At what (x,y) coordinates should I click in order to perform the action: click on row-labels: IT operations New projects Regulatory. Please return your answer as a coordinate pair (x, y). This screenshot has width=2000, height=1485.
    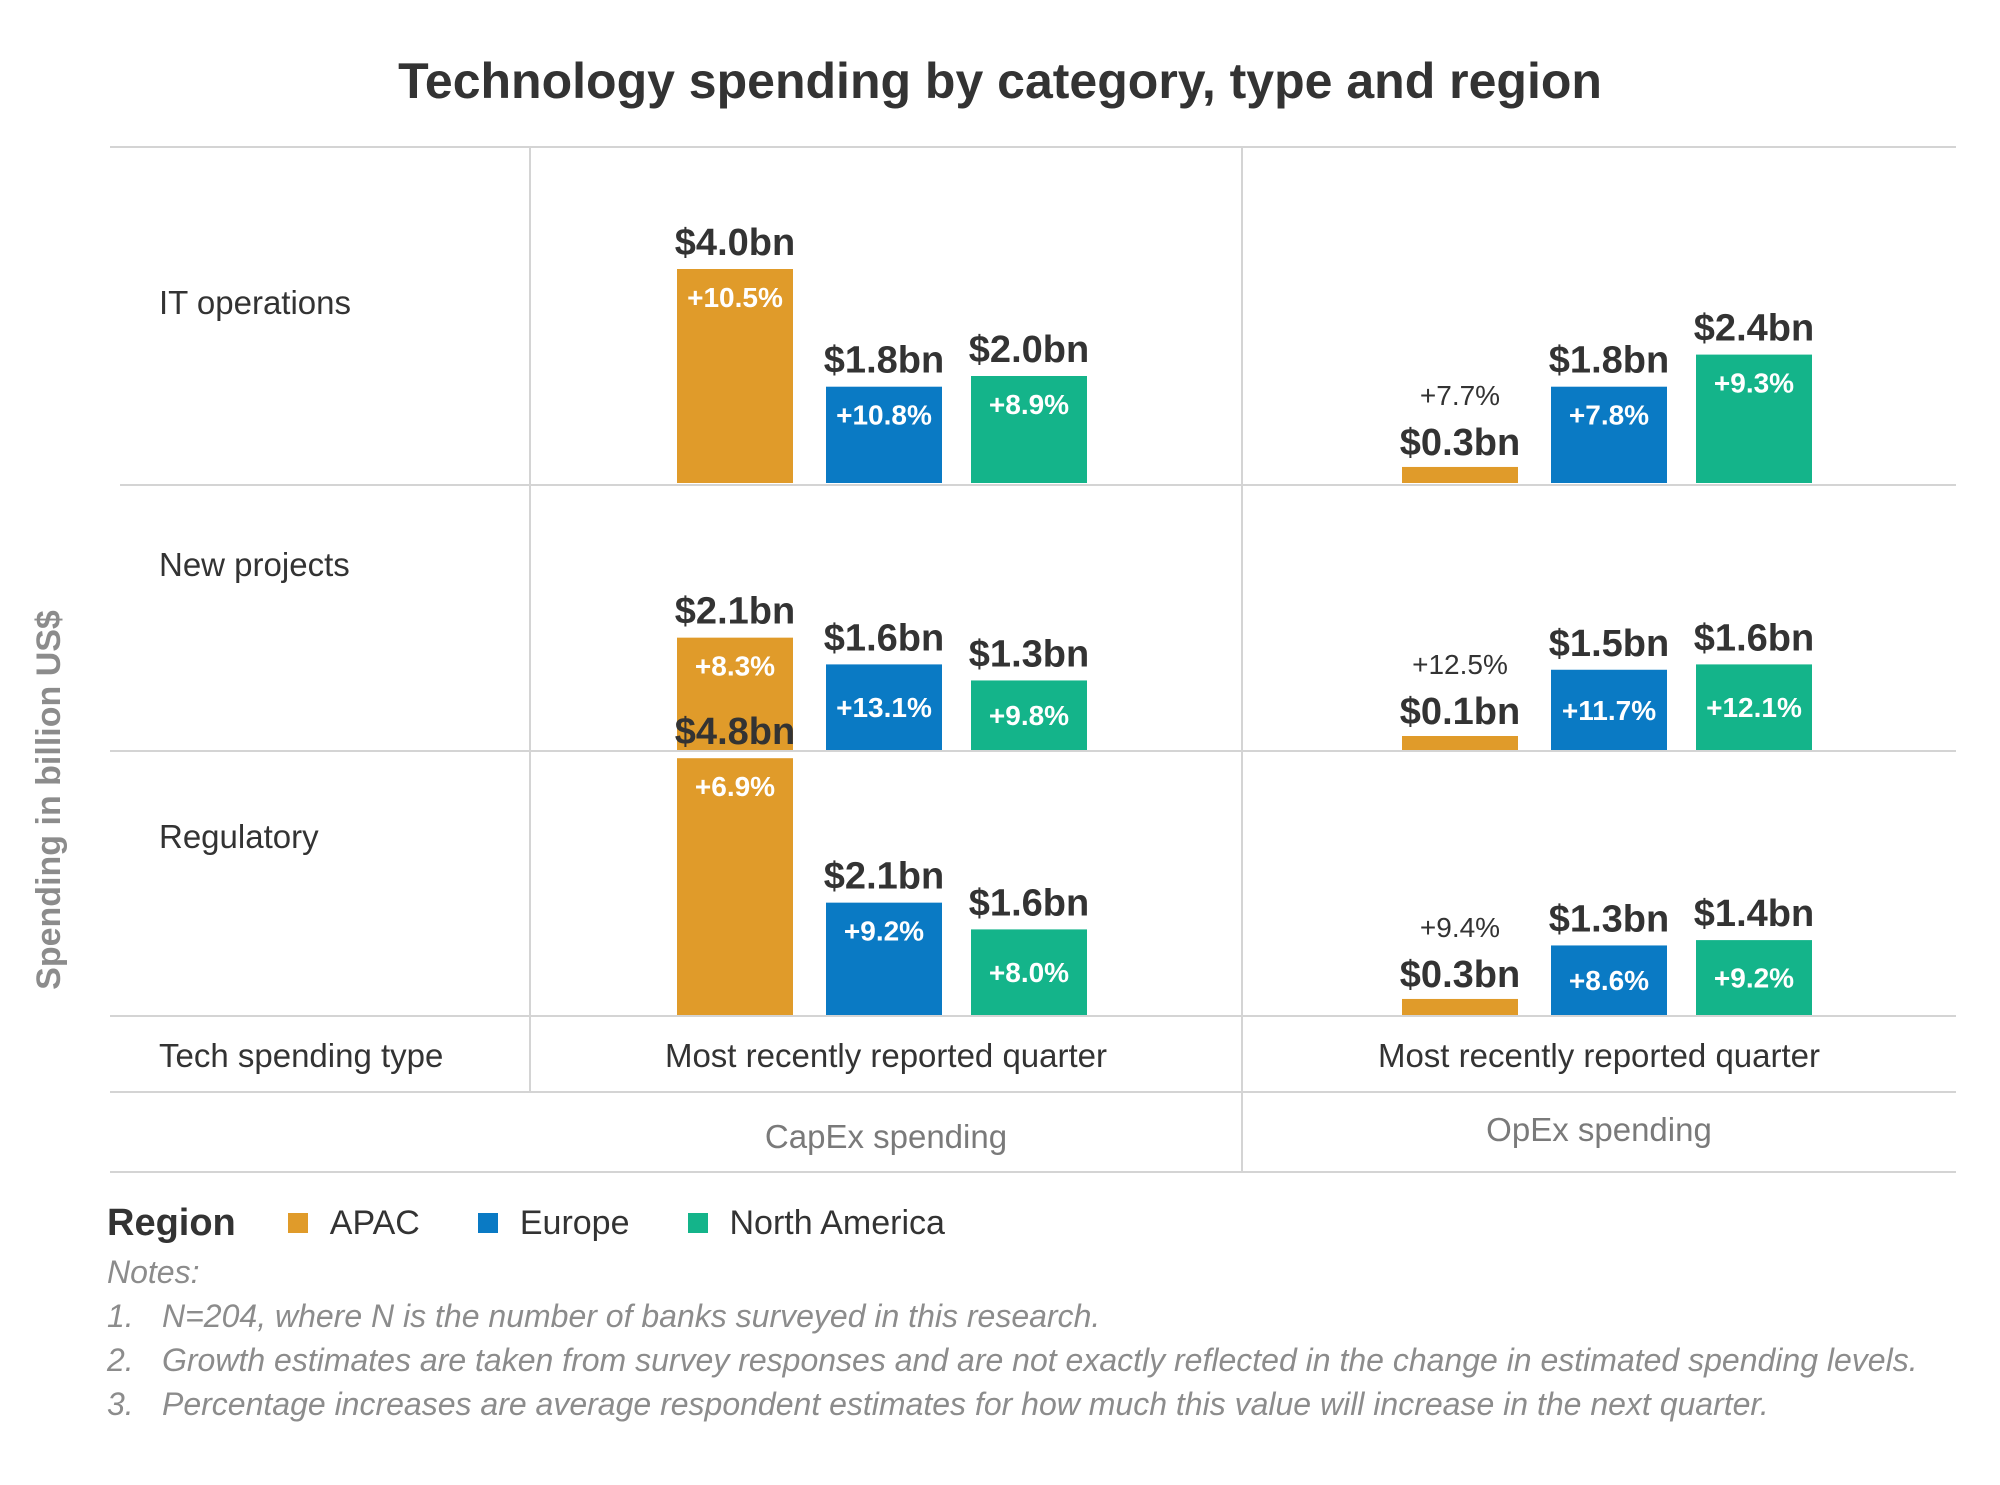
    Looking at the image, I should click on (255, 569).